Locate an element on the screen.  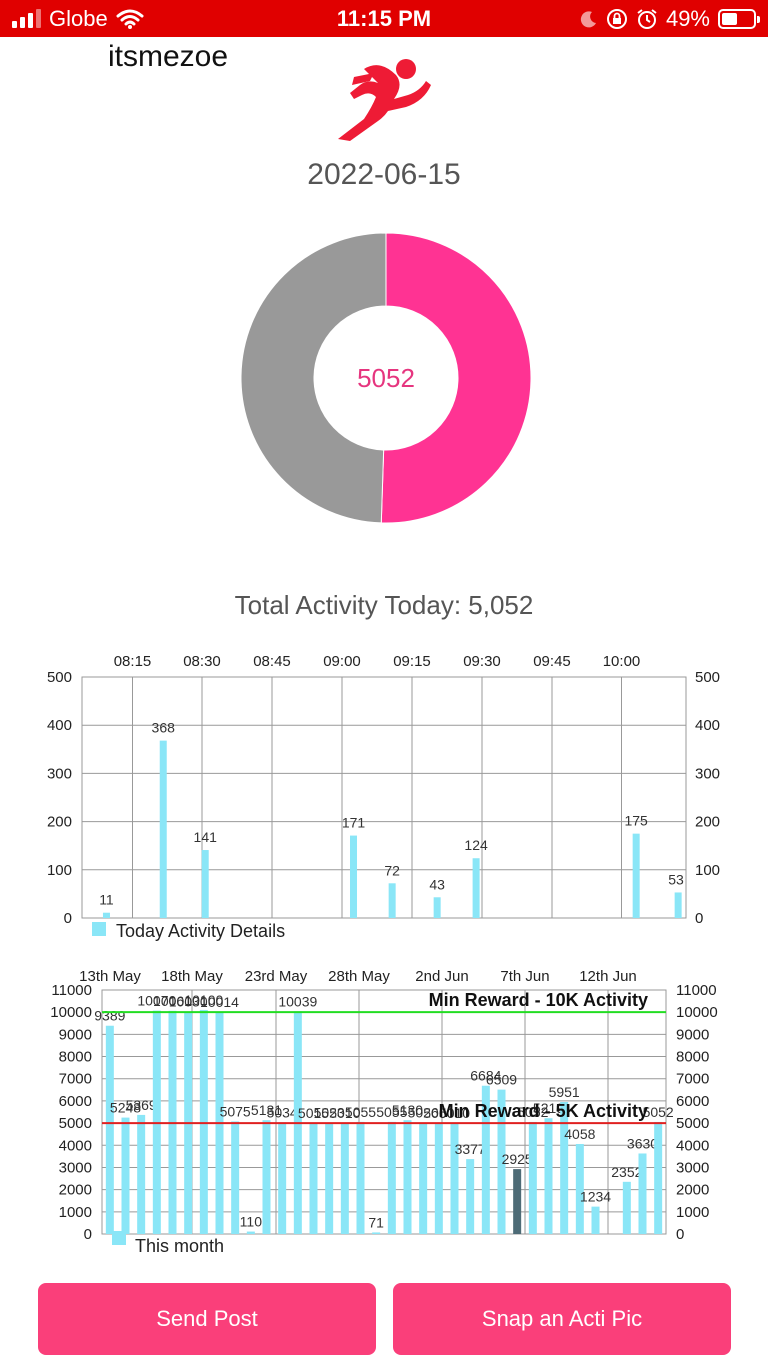
y-tick-label-right: 6000 is located at coordinates (692, 1101).